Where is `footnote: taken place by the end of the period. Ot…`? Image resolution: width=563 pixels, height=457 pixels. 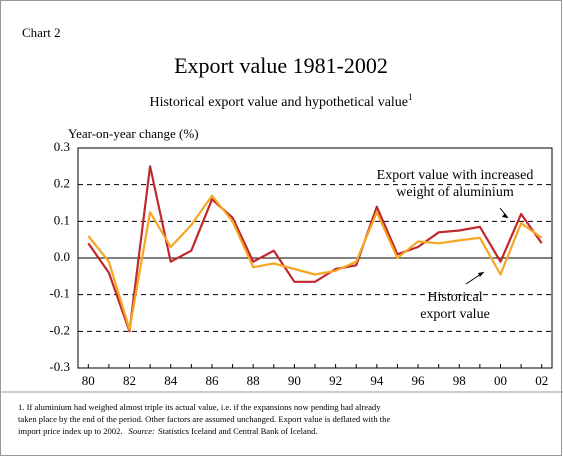
footnote: taken place by the end of the period. Ot… is located at coordinates (204, 419).